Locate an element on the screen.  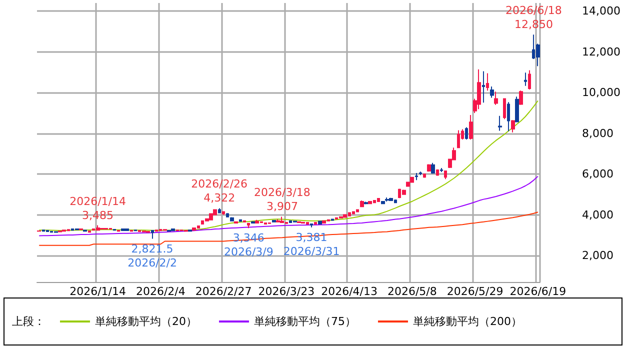
annotation: 2,821.5 2026/2/2 is located at coordinates (152, 256).